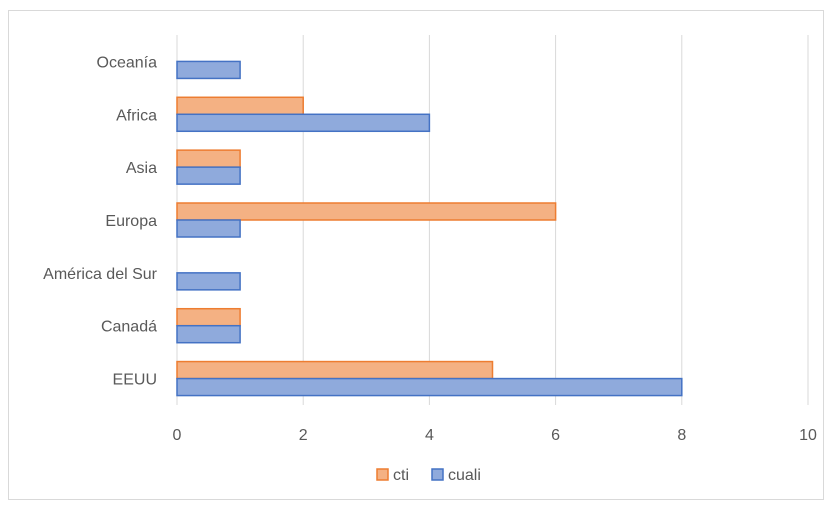 The height and width of the screenshot is (506, 834). Describe the element at coordinates (382, 474) in the screenshot. I see `legend-swatch-cti` at that location.